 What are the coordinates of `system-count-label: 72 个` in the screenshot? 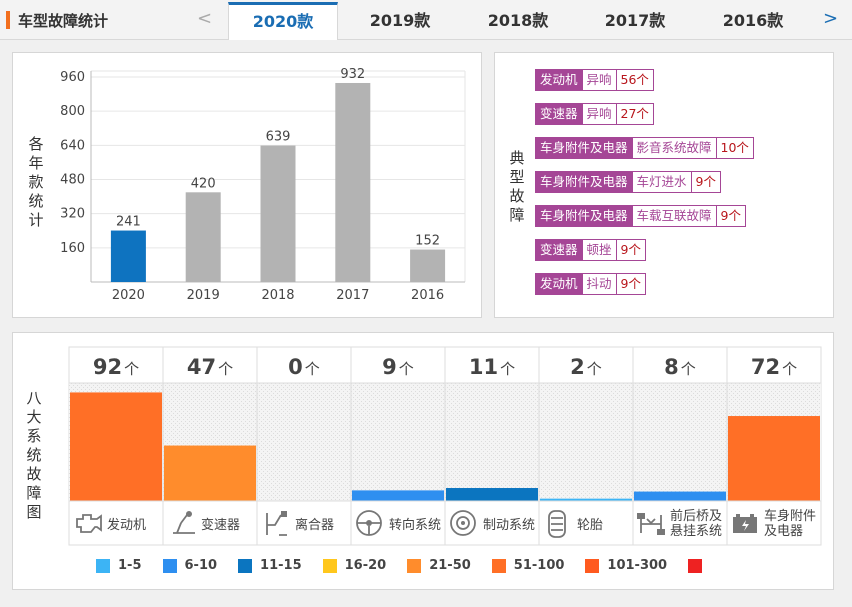 It's located at (774, 367).